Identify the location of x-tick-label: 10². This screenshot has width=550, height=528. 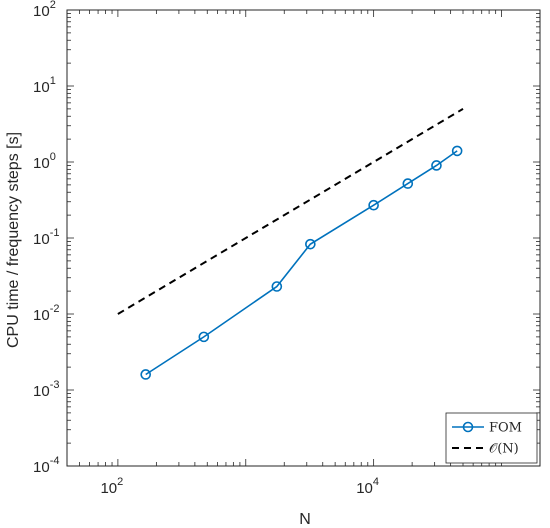
(111, 486).